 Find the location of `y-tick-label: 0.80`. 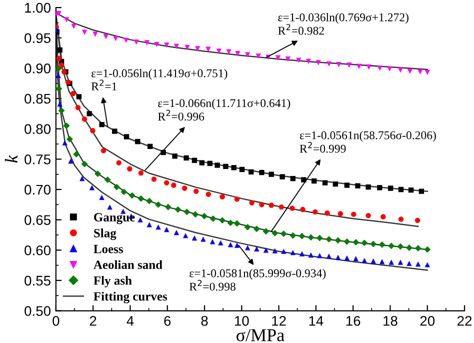

y-tick-label: 0.80 is located at coordinates (37, 129).